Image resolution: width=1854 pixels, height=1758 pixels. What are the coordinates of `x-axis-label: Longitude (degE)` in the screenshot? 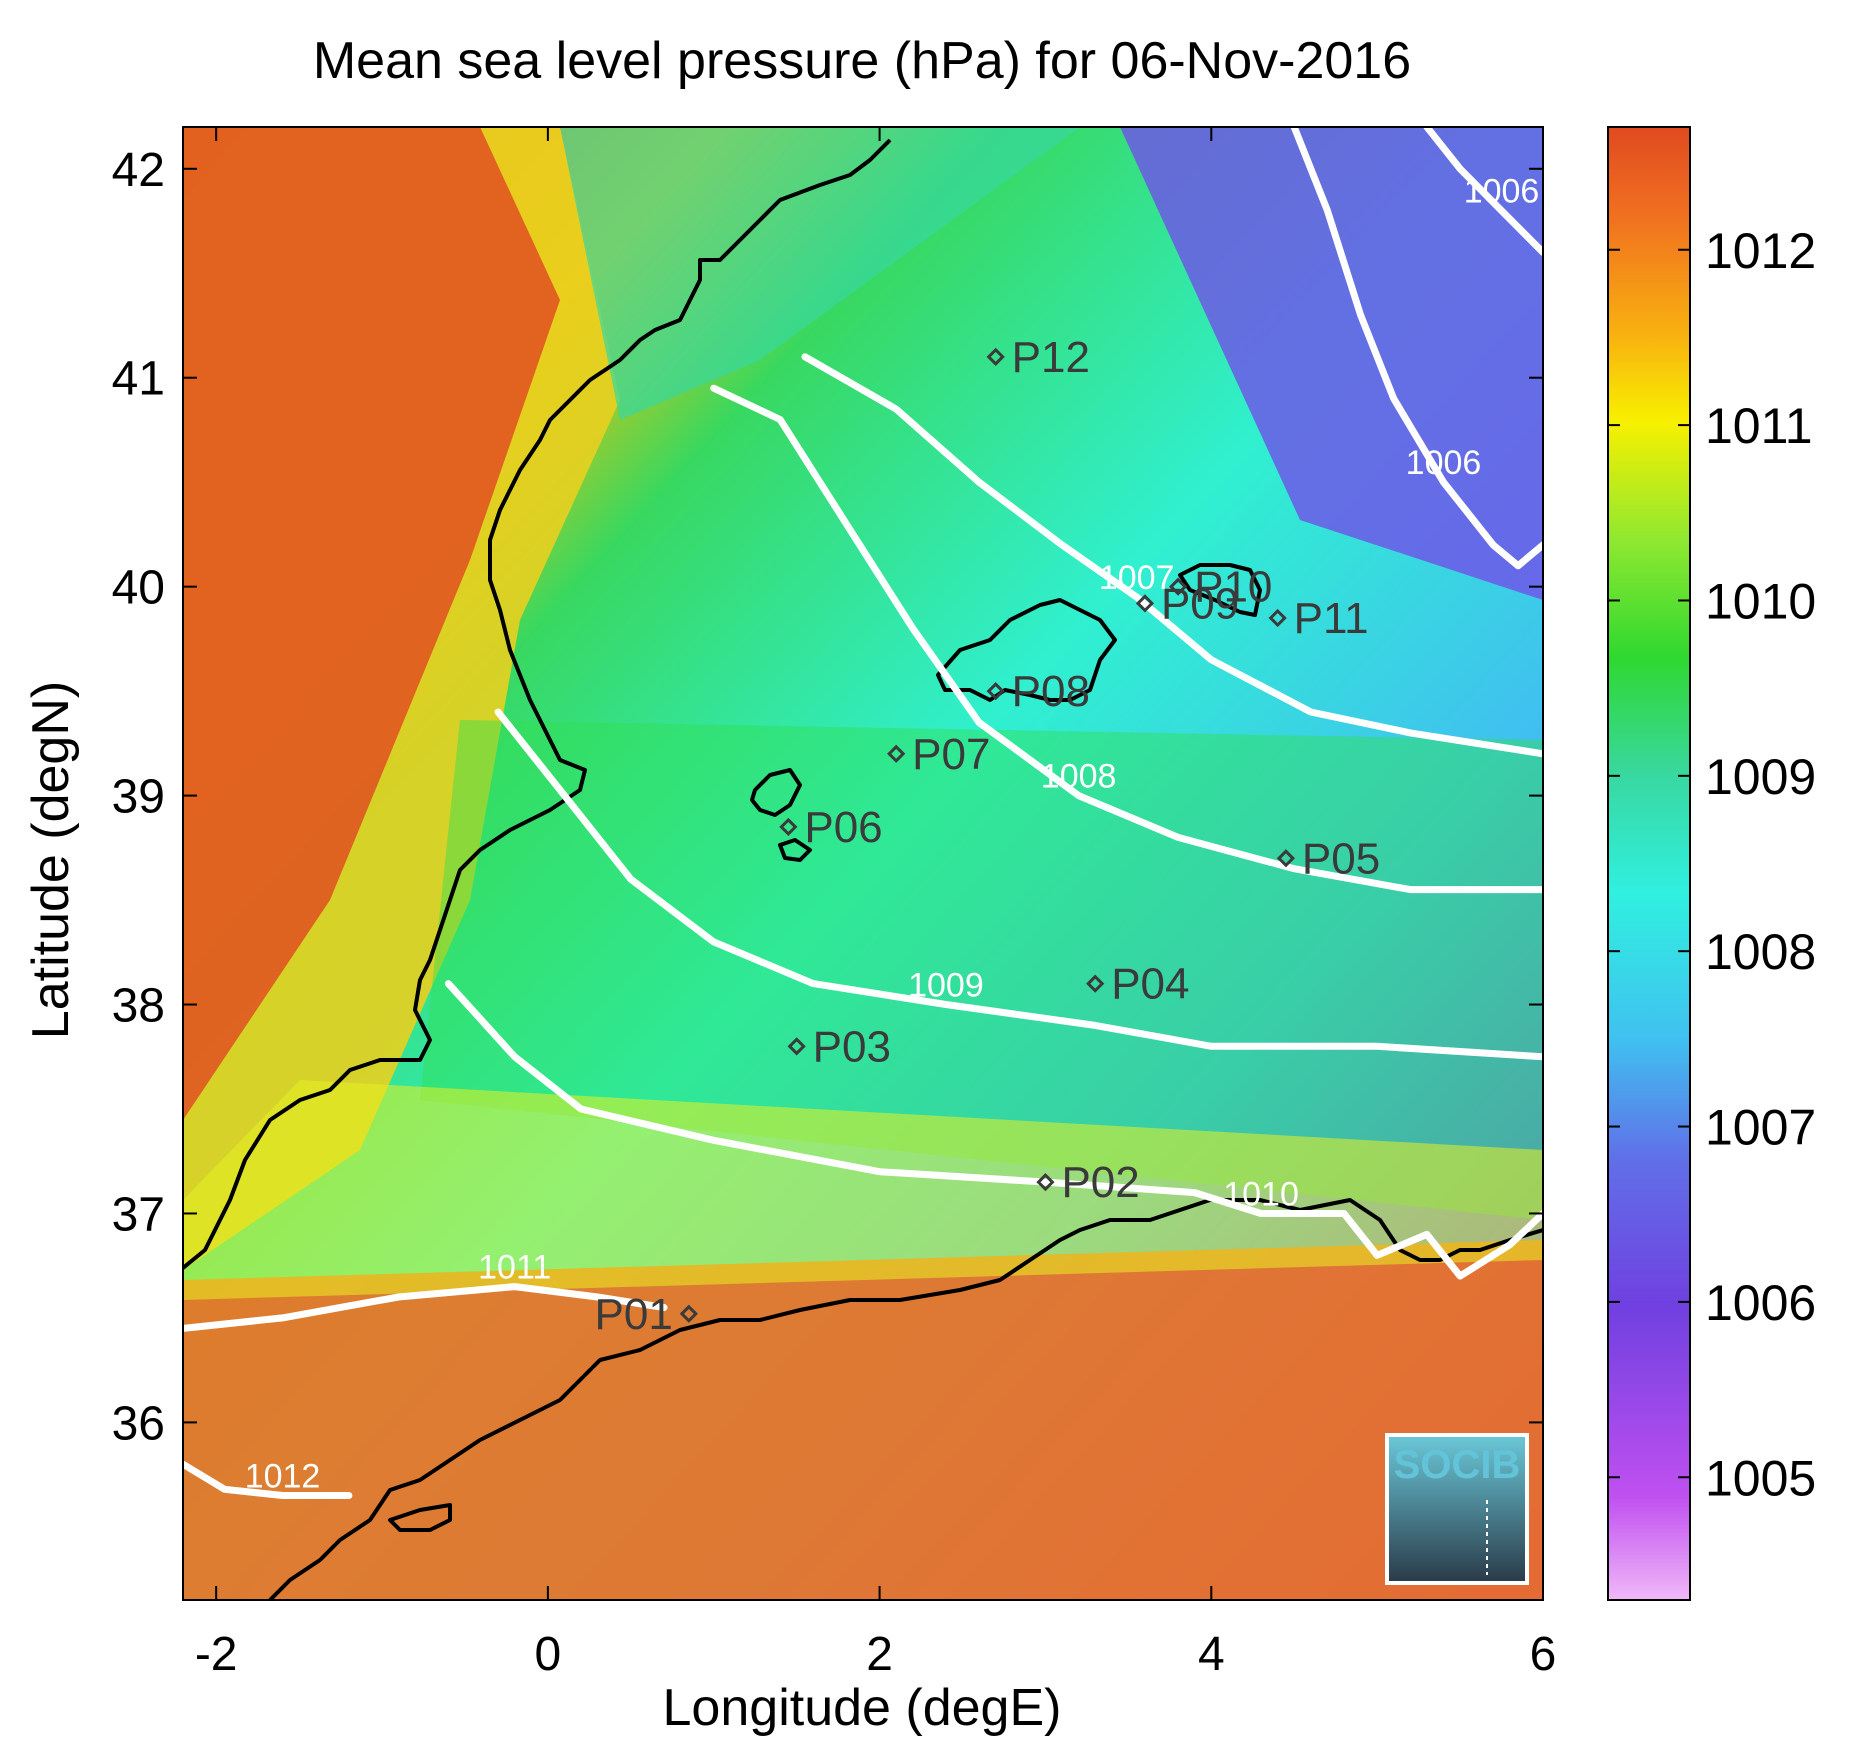 It's located at (862, 1708).